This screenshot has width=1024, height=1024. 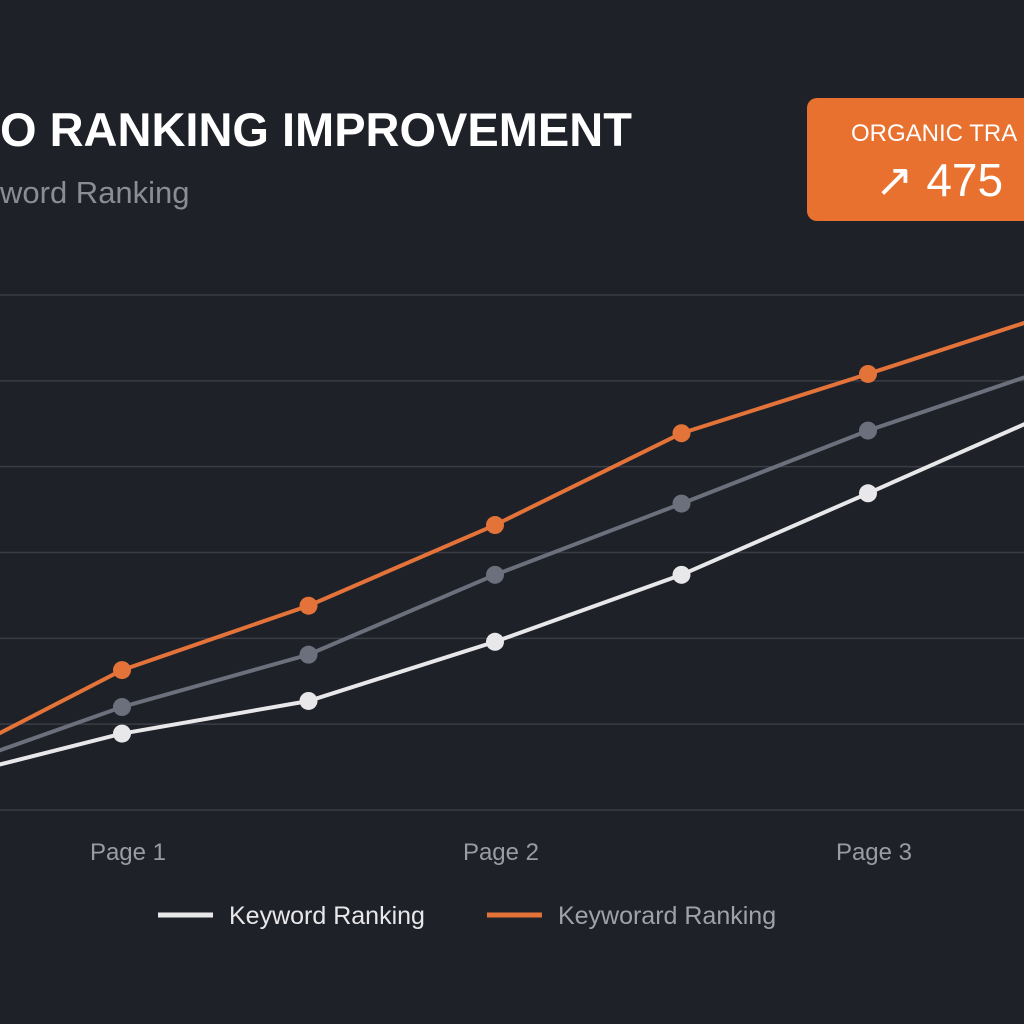 I want to click on chart-subtitle: word Ranking, so click(x=95, y=192).